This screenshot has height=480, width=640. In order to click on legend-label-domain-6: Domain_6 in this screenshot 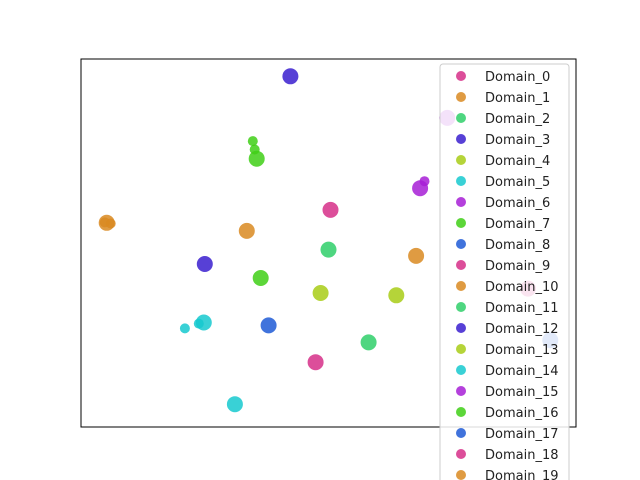, I will do `click(517, 203)`.